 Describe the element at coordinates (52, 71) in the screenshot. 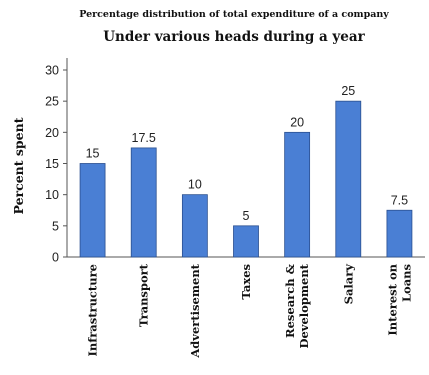

I see `y-tick-label: 30` at that location.